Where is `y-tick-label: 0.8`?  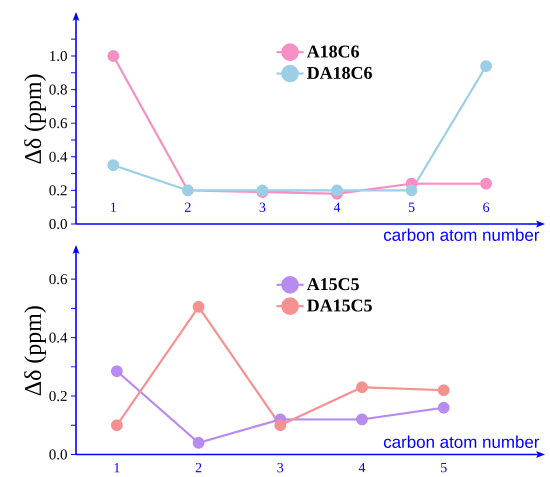
y-tick-label: 0.8 is located at coordinates (58, 89).